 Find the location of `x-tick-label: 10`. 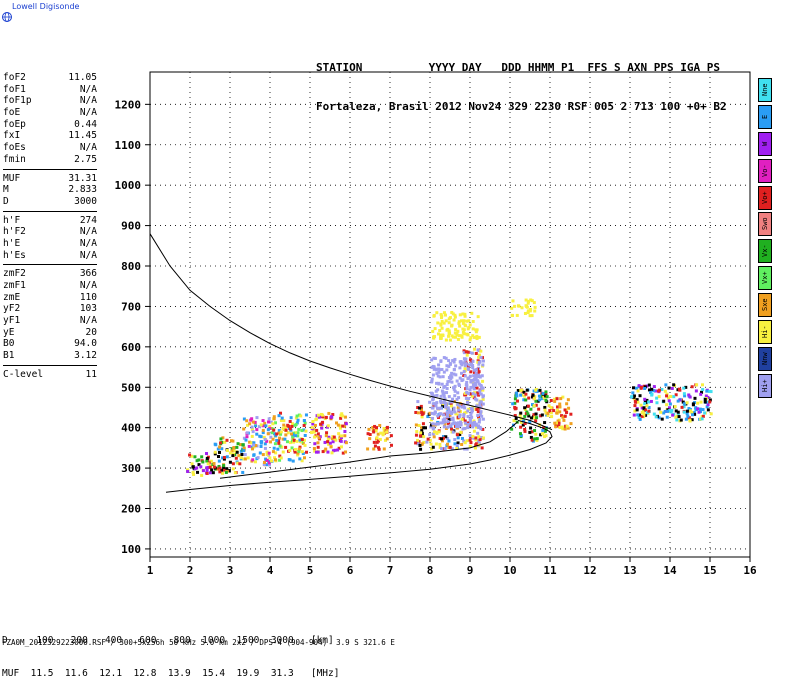

x-tick-label: 10 is located at coordinates (509, 570).